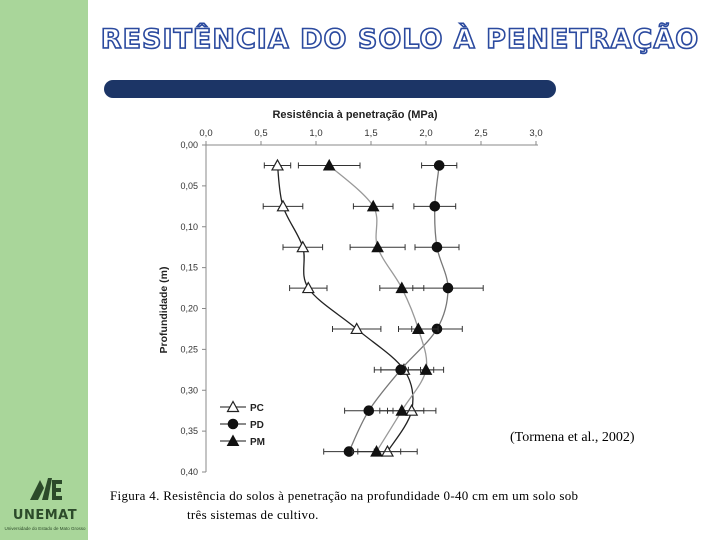 The image size is (720, 540). Describe the element at coordinates (242, 424) in the screenshot. I see `legend: PC PD PM` at that location.